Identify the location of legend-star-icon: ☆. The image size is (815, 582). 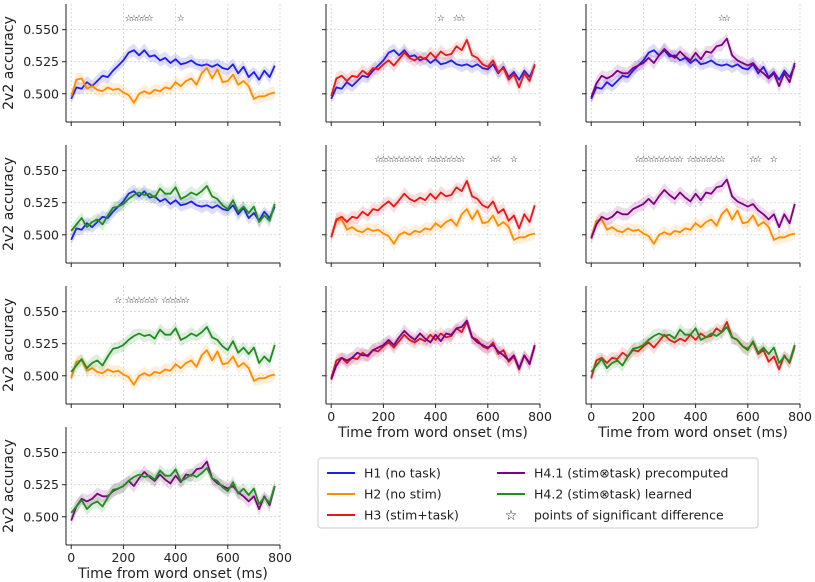
(511, 516).